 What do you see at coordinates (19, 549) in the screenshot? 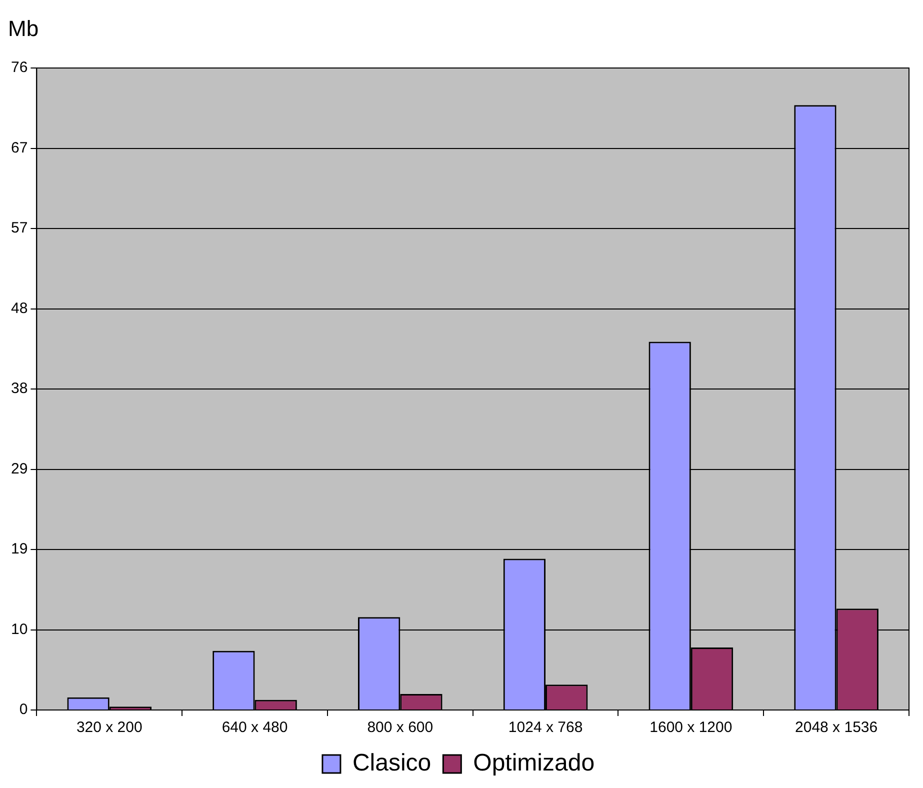
I see `y-tick-label: 19` at bounding box center [19, 549].